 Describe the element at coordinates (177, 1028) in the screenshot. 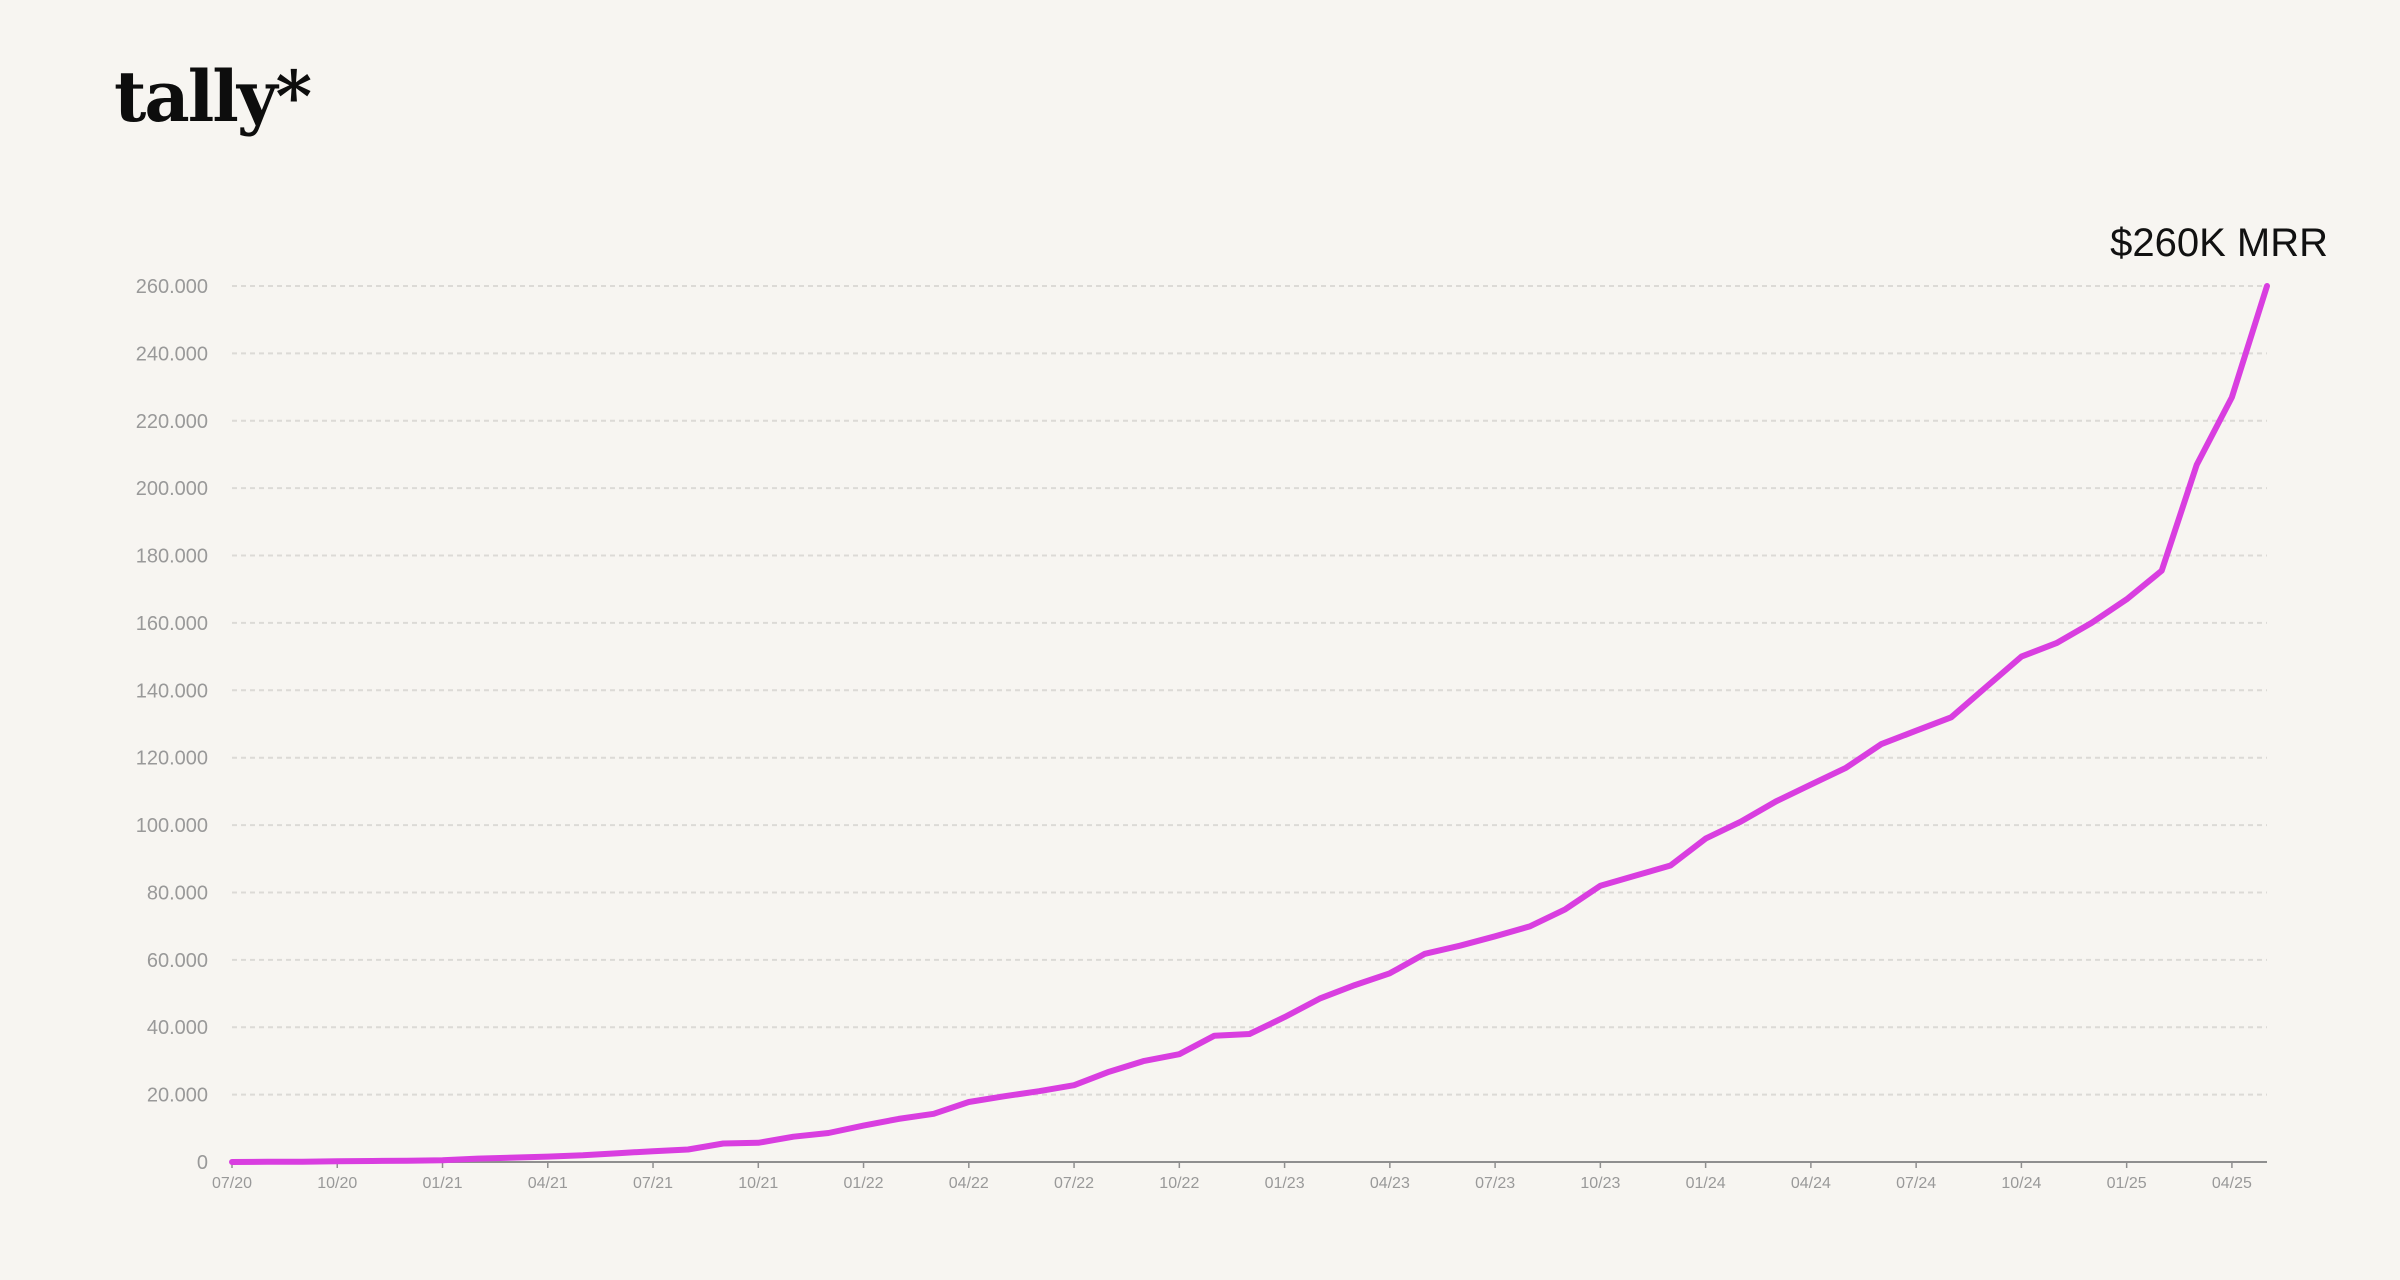

I see `y-tick-label: 40.000` at that location.